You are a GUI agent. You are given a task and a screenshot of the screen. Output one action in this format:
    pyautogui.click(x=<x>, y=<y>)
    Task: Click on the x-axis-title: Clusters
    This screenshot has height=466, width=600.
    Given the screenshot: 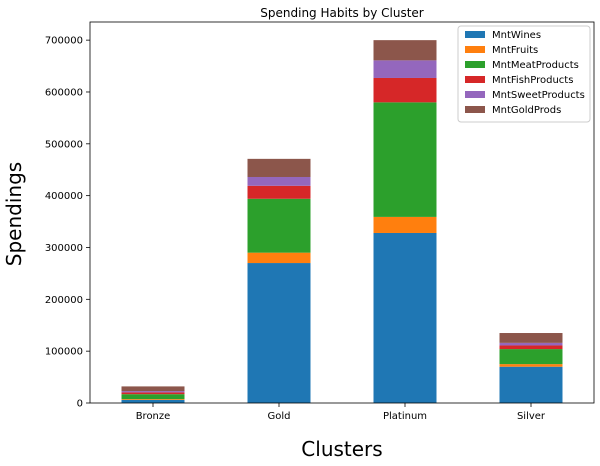 What is the action you would take?
    pyautogui.click(x=341, y=449)
    